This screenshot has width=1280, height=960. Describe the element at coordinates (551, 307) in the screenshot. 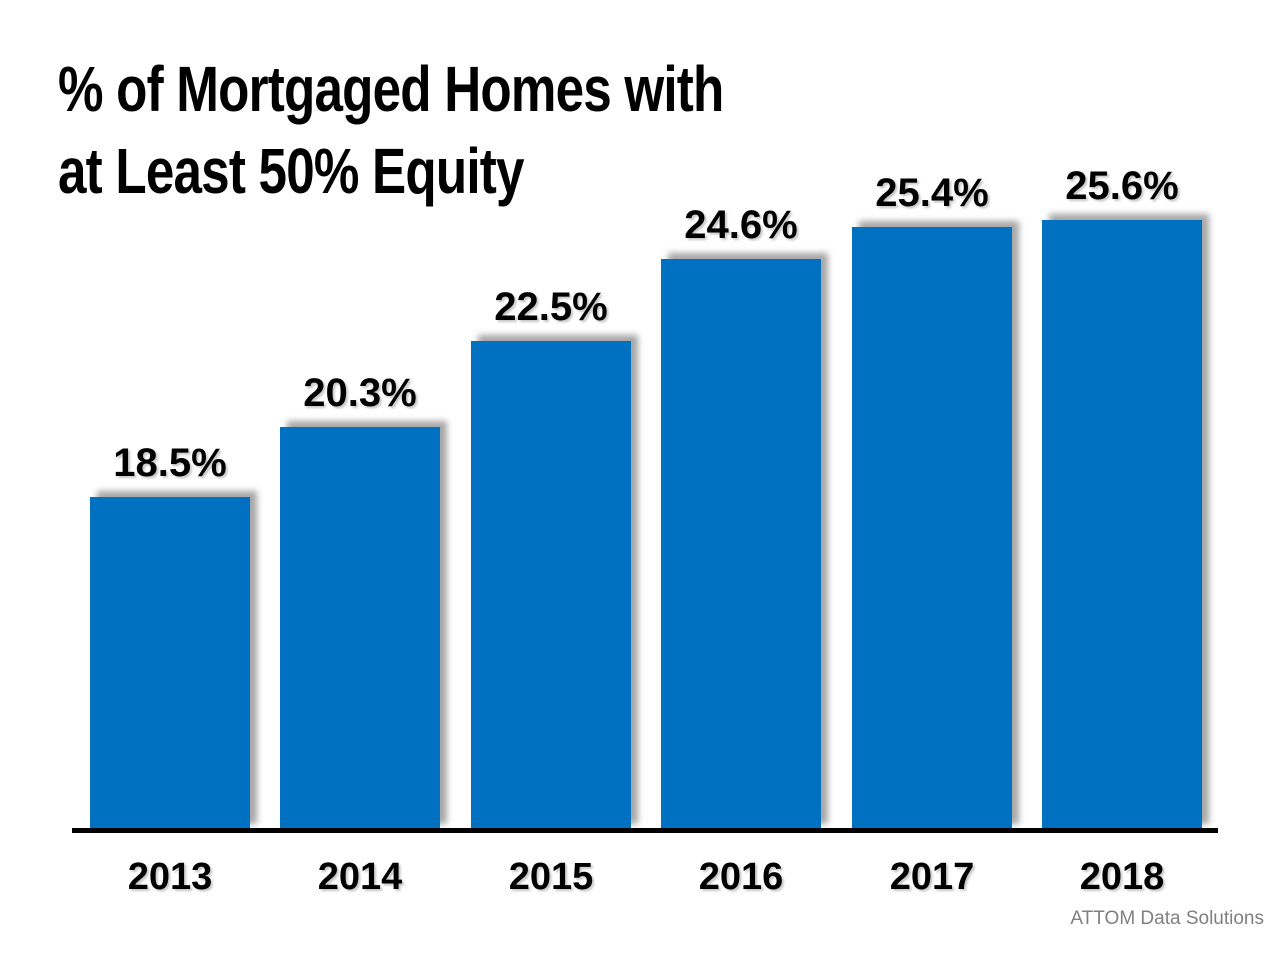

I see `value-label-2015: 22.5%` at that location.